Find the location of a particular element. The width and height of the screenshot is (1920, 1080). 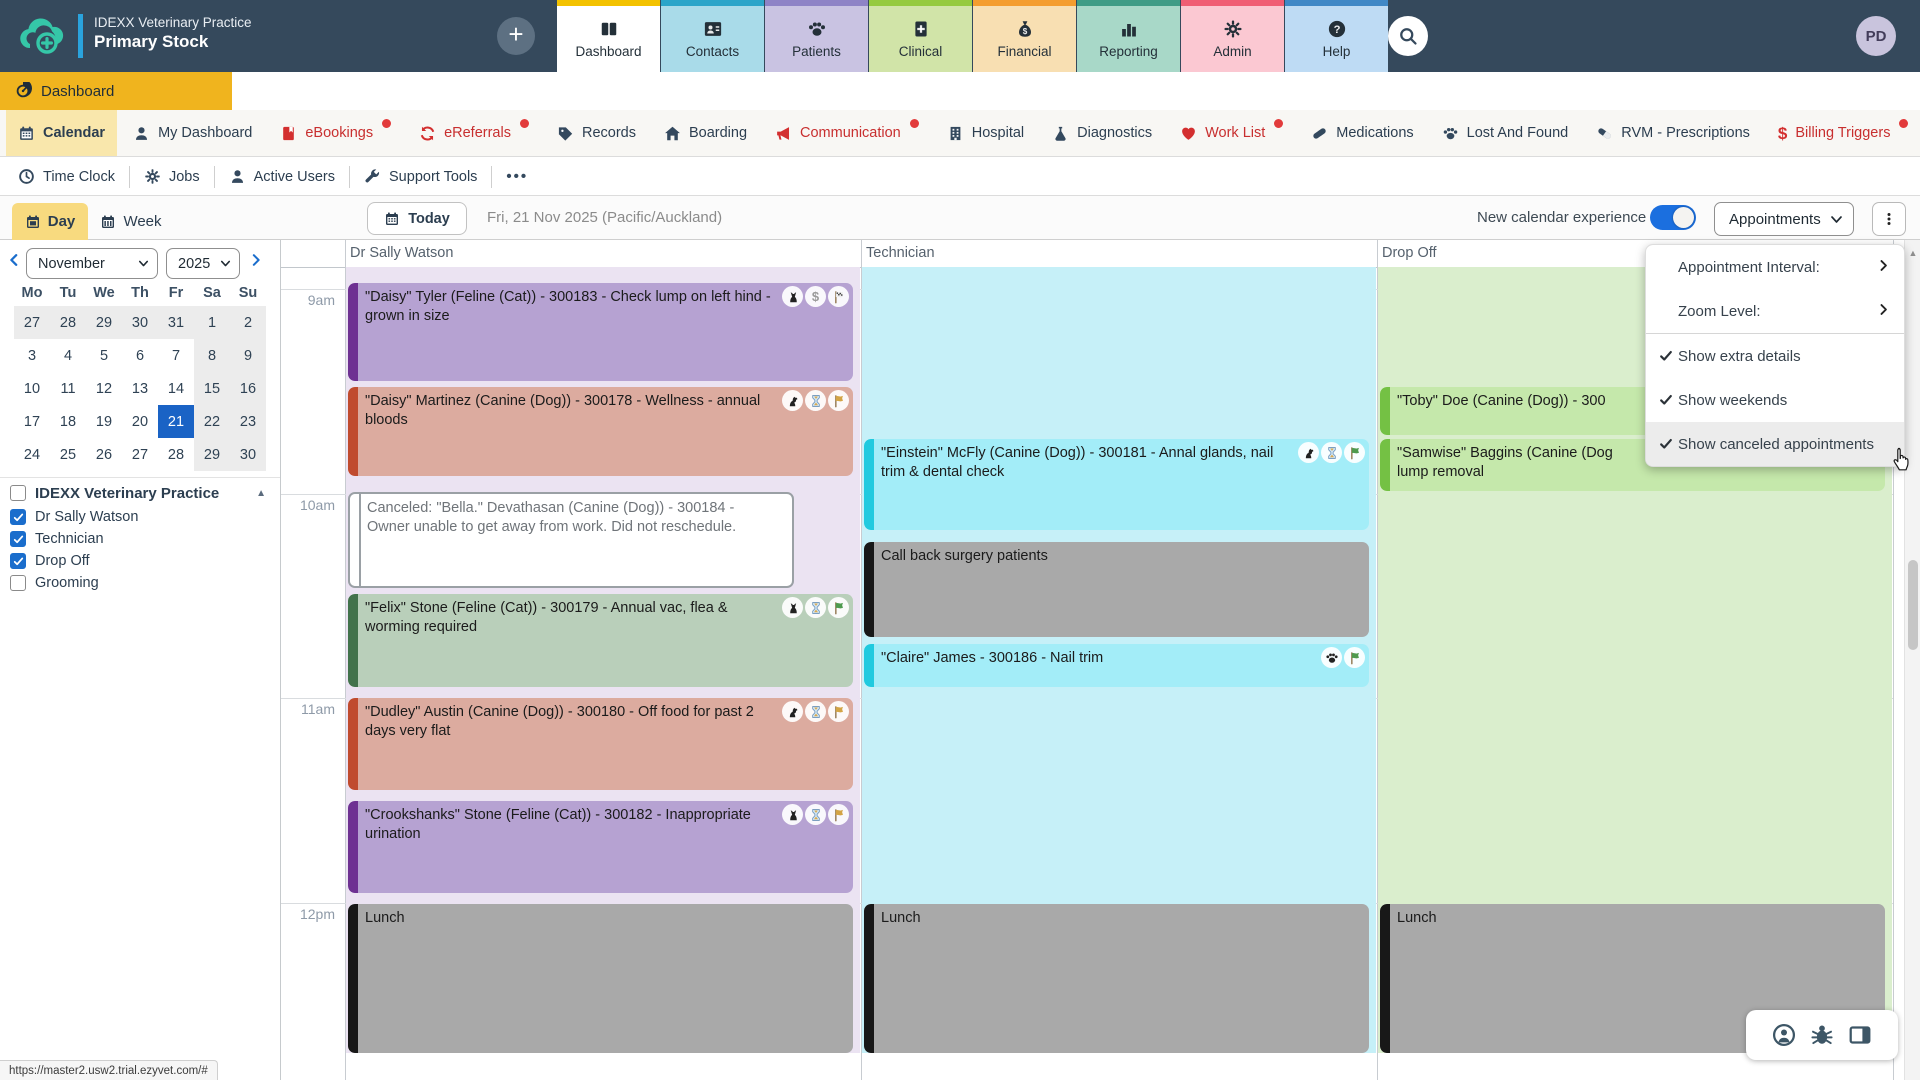

year-select: 2025 is located at coordinates (203, 263).